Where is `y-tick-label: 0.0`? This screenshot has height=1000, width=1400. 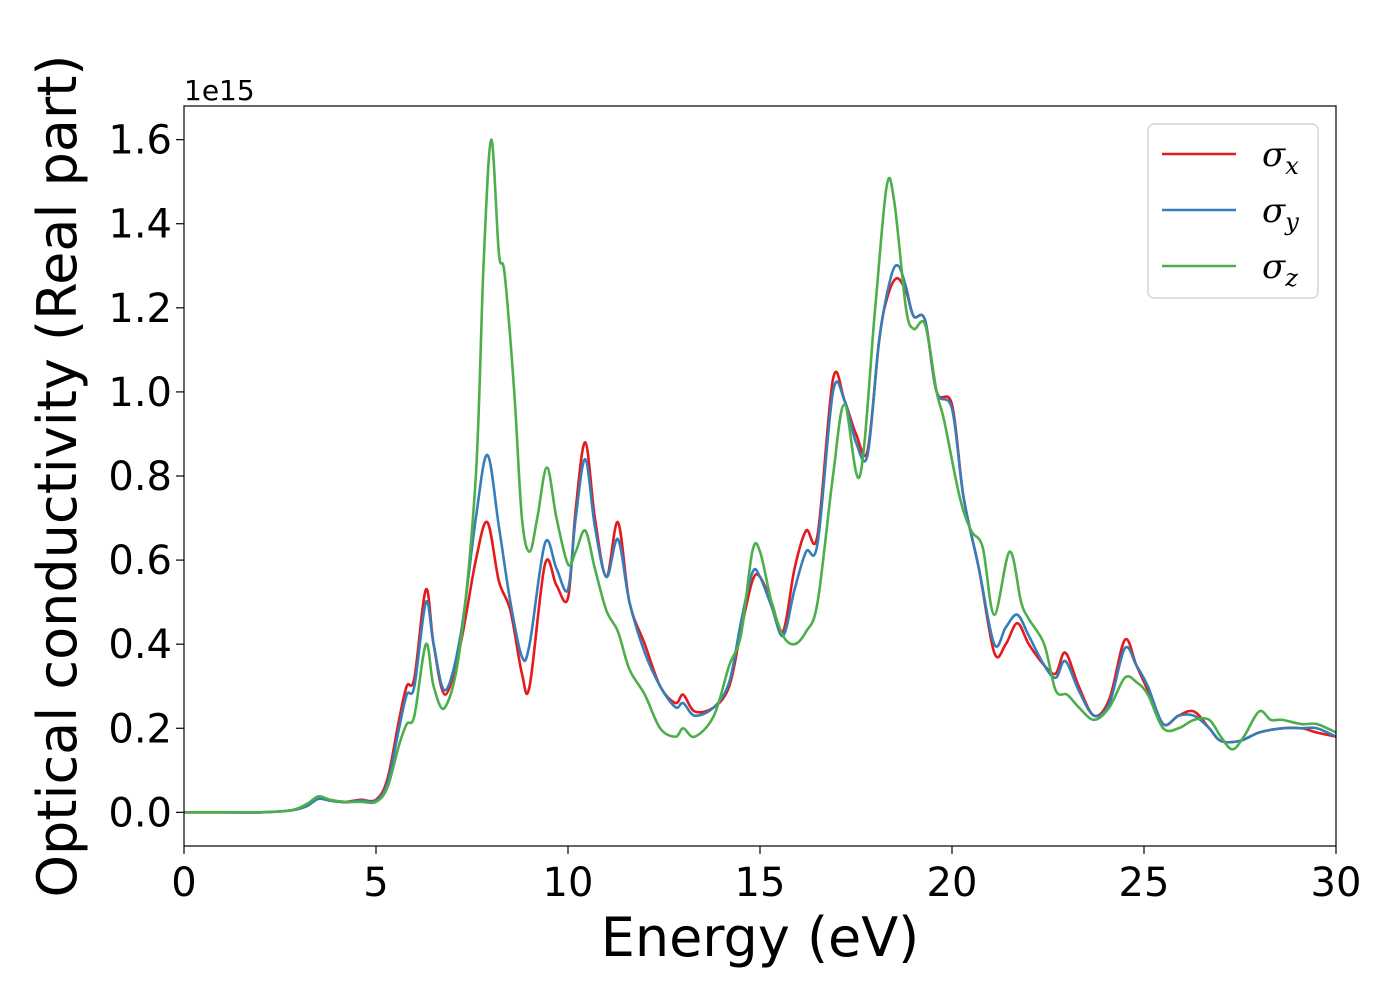 y-tick-label: 0.0 is located at coordinates (140, 813).